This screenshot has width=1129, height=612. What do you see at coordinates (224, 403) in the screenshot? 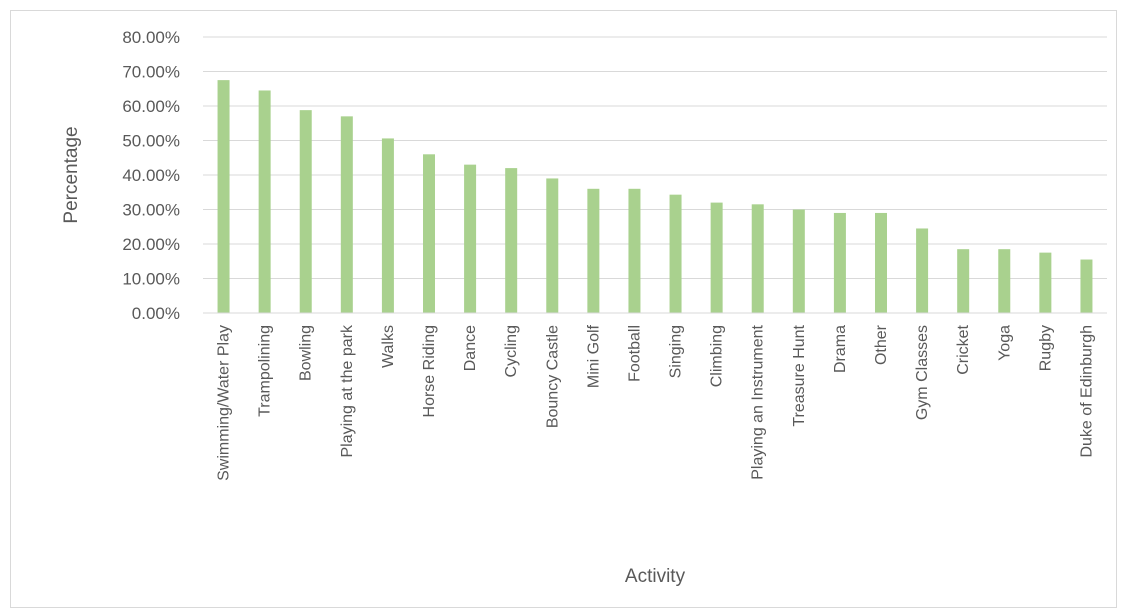
I see `x-category-label: Swimming/Water Play` at bounding box center [224, 403].